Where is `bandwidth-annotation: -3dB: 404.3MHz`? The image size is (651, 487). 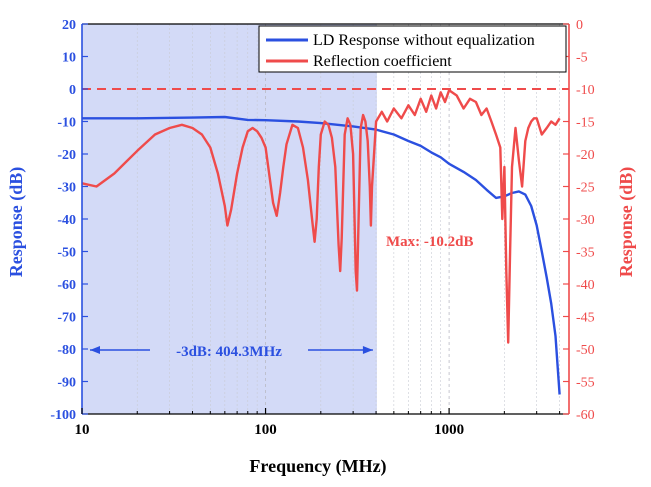 bandwidth-annotation: -3dB: 404.3MHz is located at coordinates (229, 352).